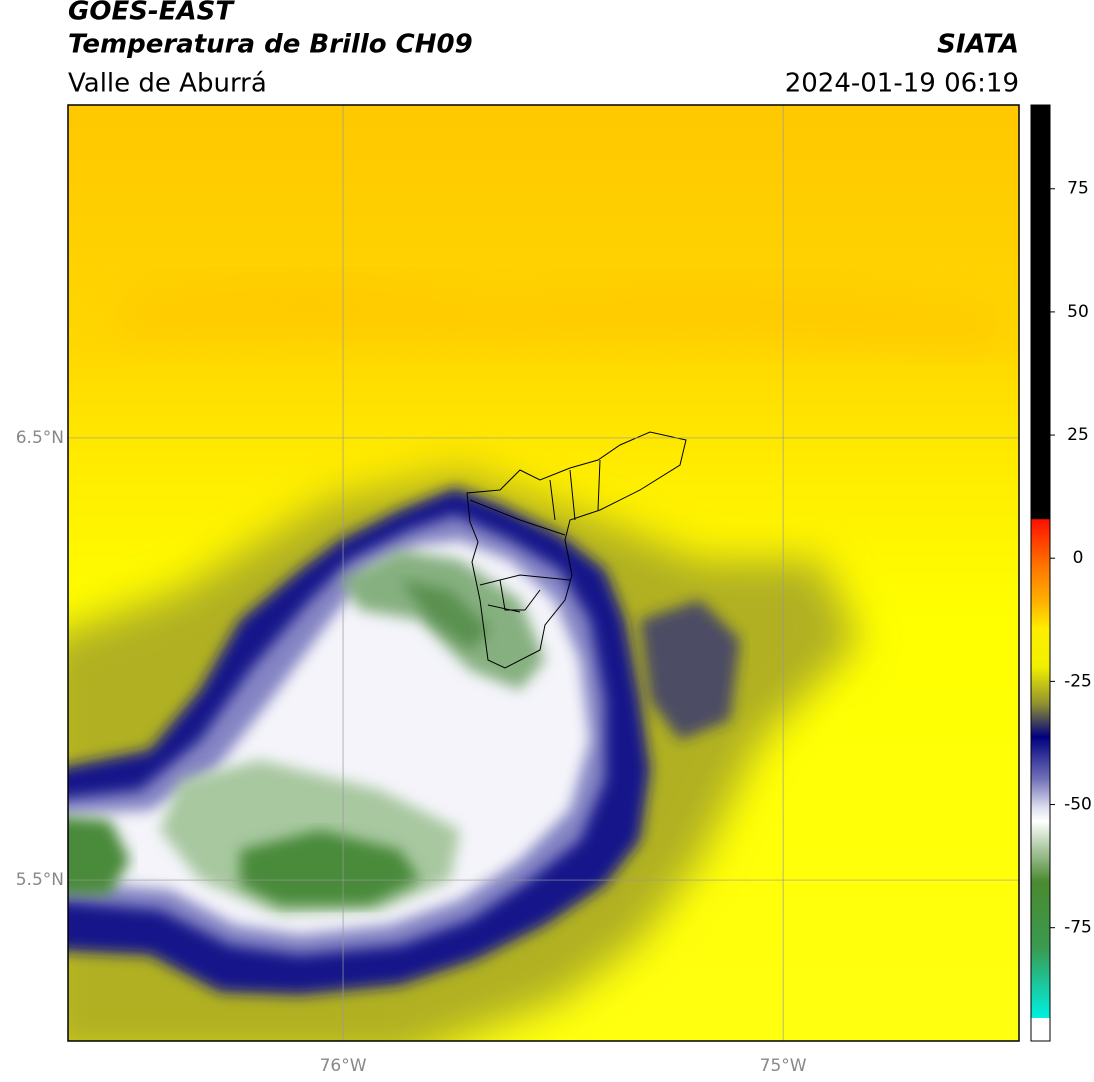  I want to click on colorbar-tick-label: 50, so click(1078, 312).